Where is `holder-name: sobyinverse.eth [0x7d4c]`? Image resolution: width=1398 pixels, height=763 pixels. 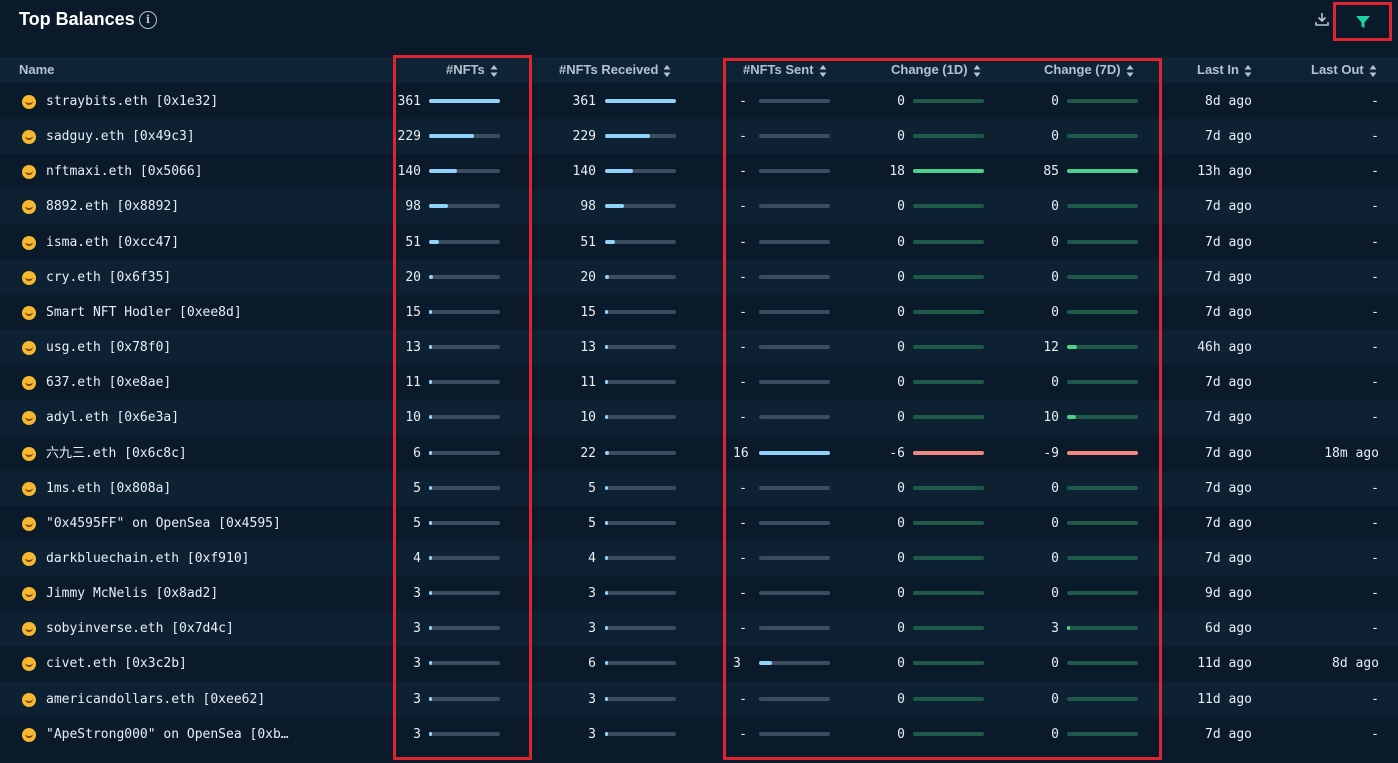
holder-name: sobyinverse.eth [0x7d4c] is located at coordinates (140, 629).